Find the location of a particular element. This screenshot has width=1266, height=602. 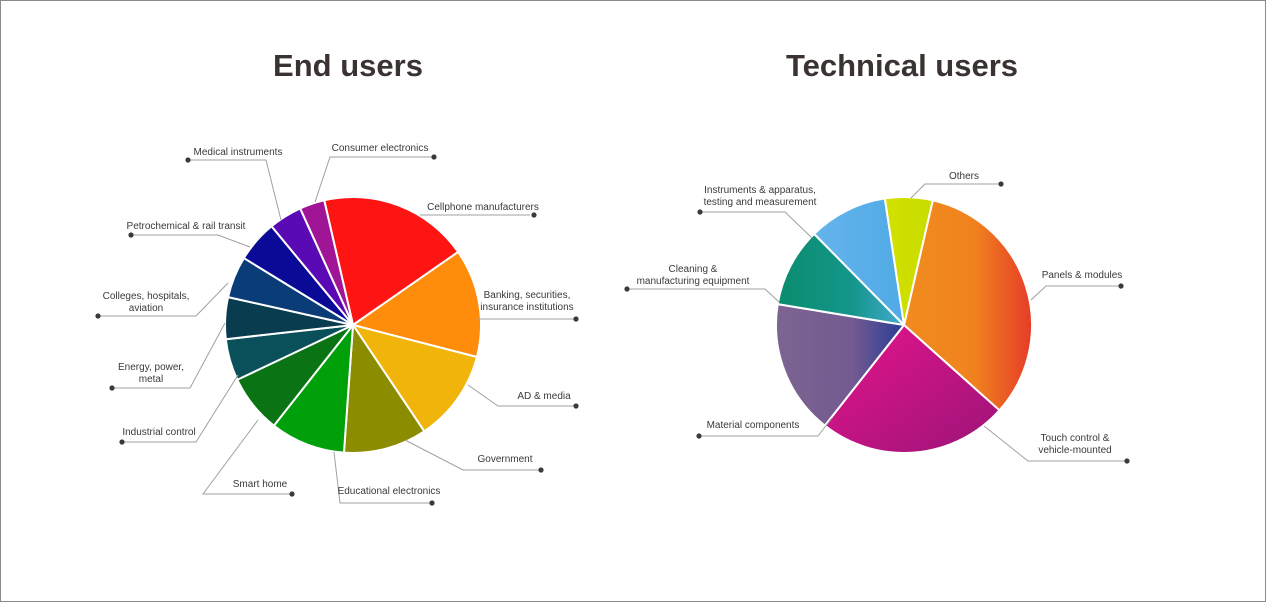

label-others: Others is located at coordinates (957, 185).